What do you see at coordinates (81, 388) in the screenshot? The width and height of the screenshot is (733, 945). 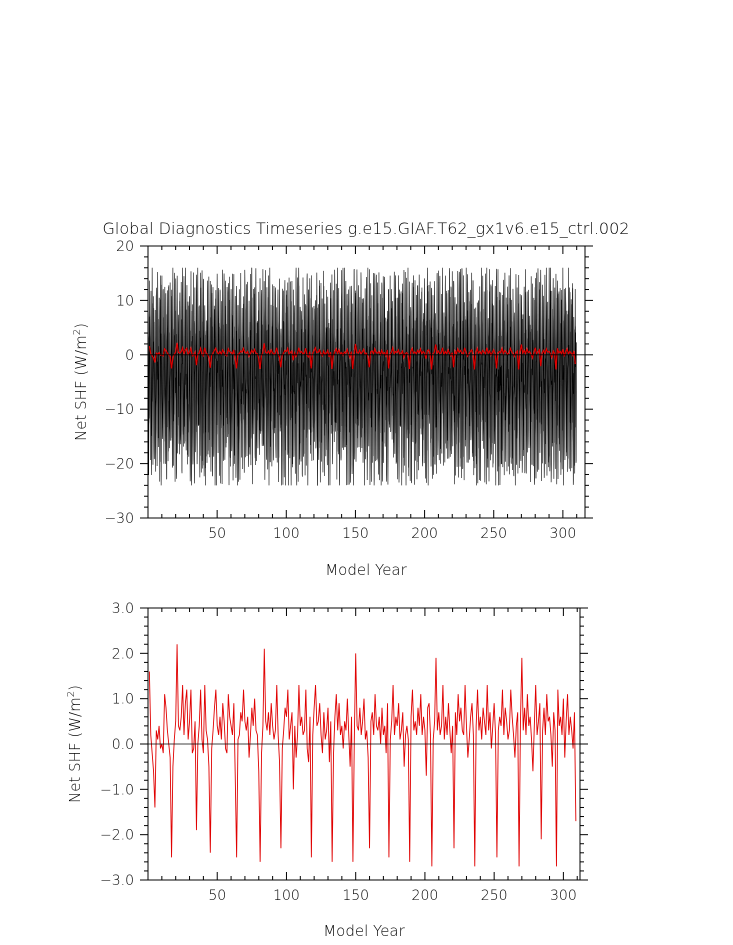 I see `top-y-label-main: Net SHF (W/m` at bounding box center [81, 388].